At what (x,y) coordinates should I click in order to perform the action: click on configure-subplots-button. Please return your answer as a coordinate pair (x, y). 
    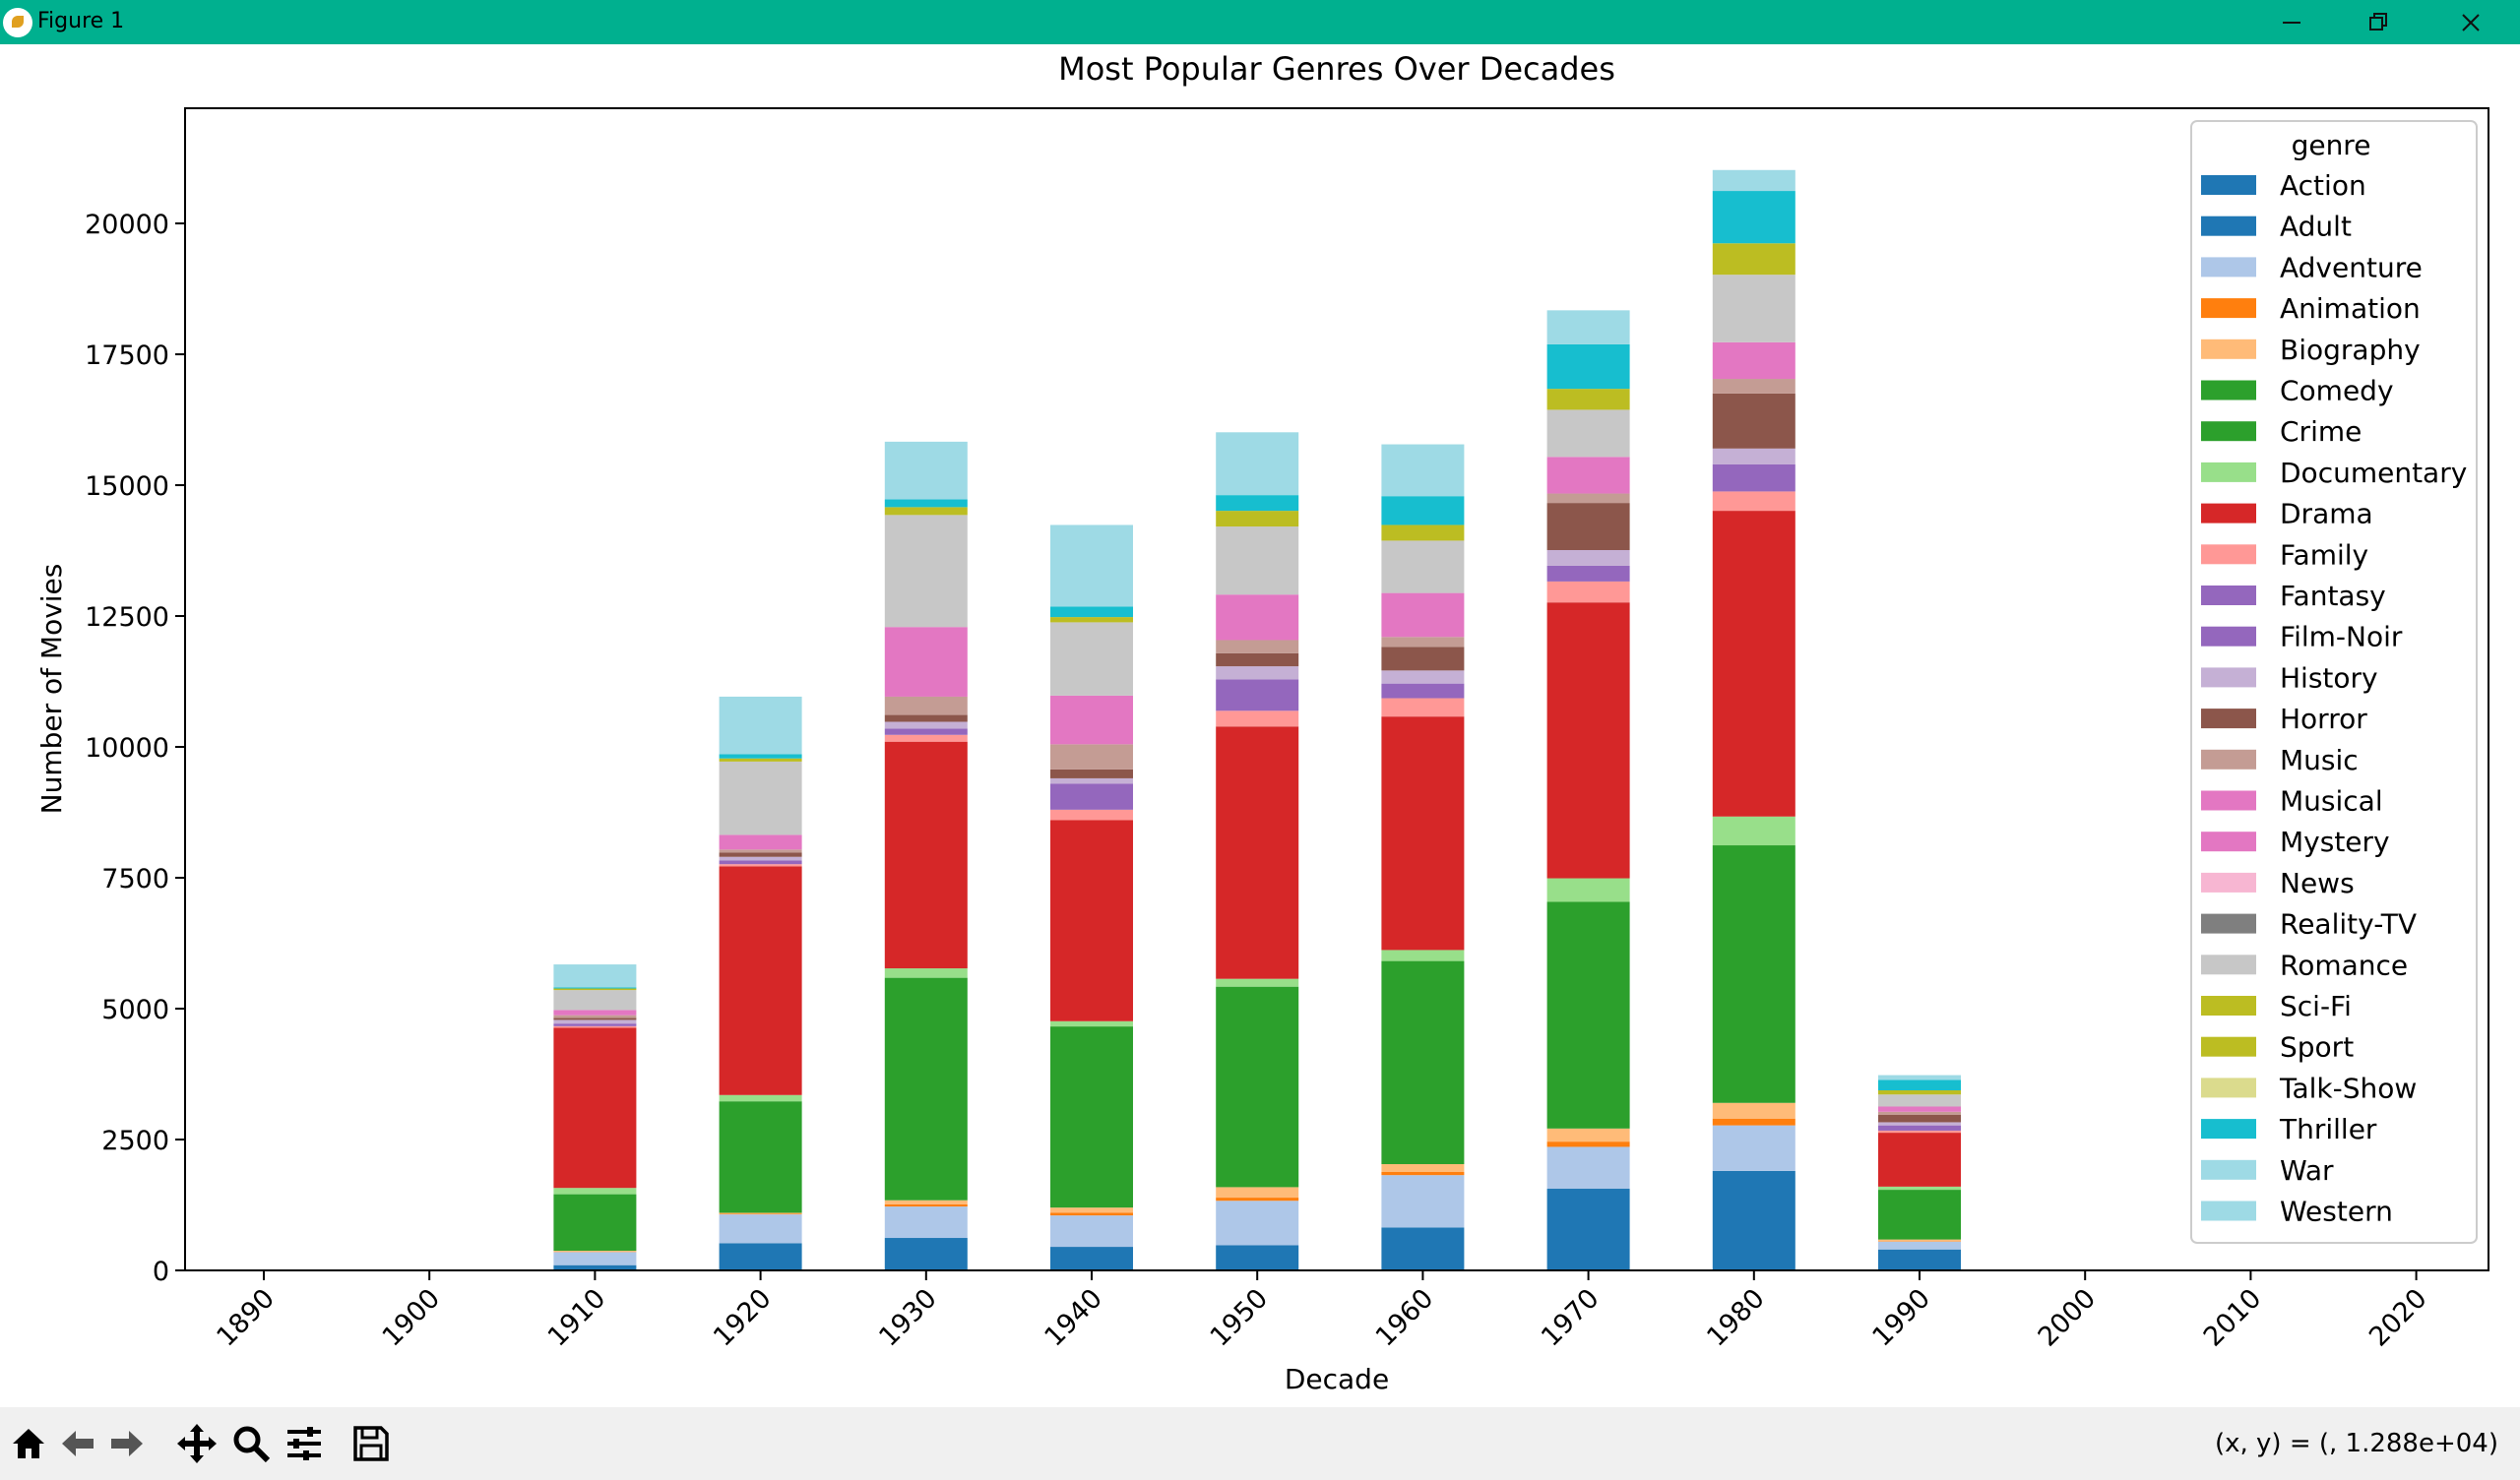
    Looking at the image, I should click on (304, 1443).